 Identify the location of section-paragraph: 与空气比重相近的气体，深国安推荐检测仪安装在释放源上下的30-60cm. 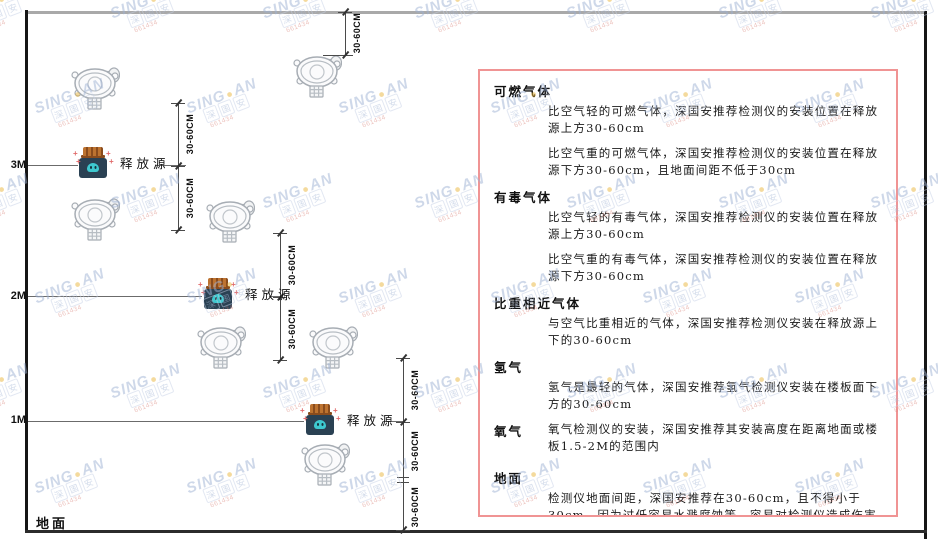
(713, 331).